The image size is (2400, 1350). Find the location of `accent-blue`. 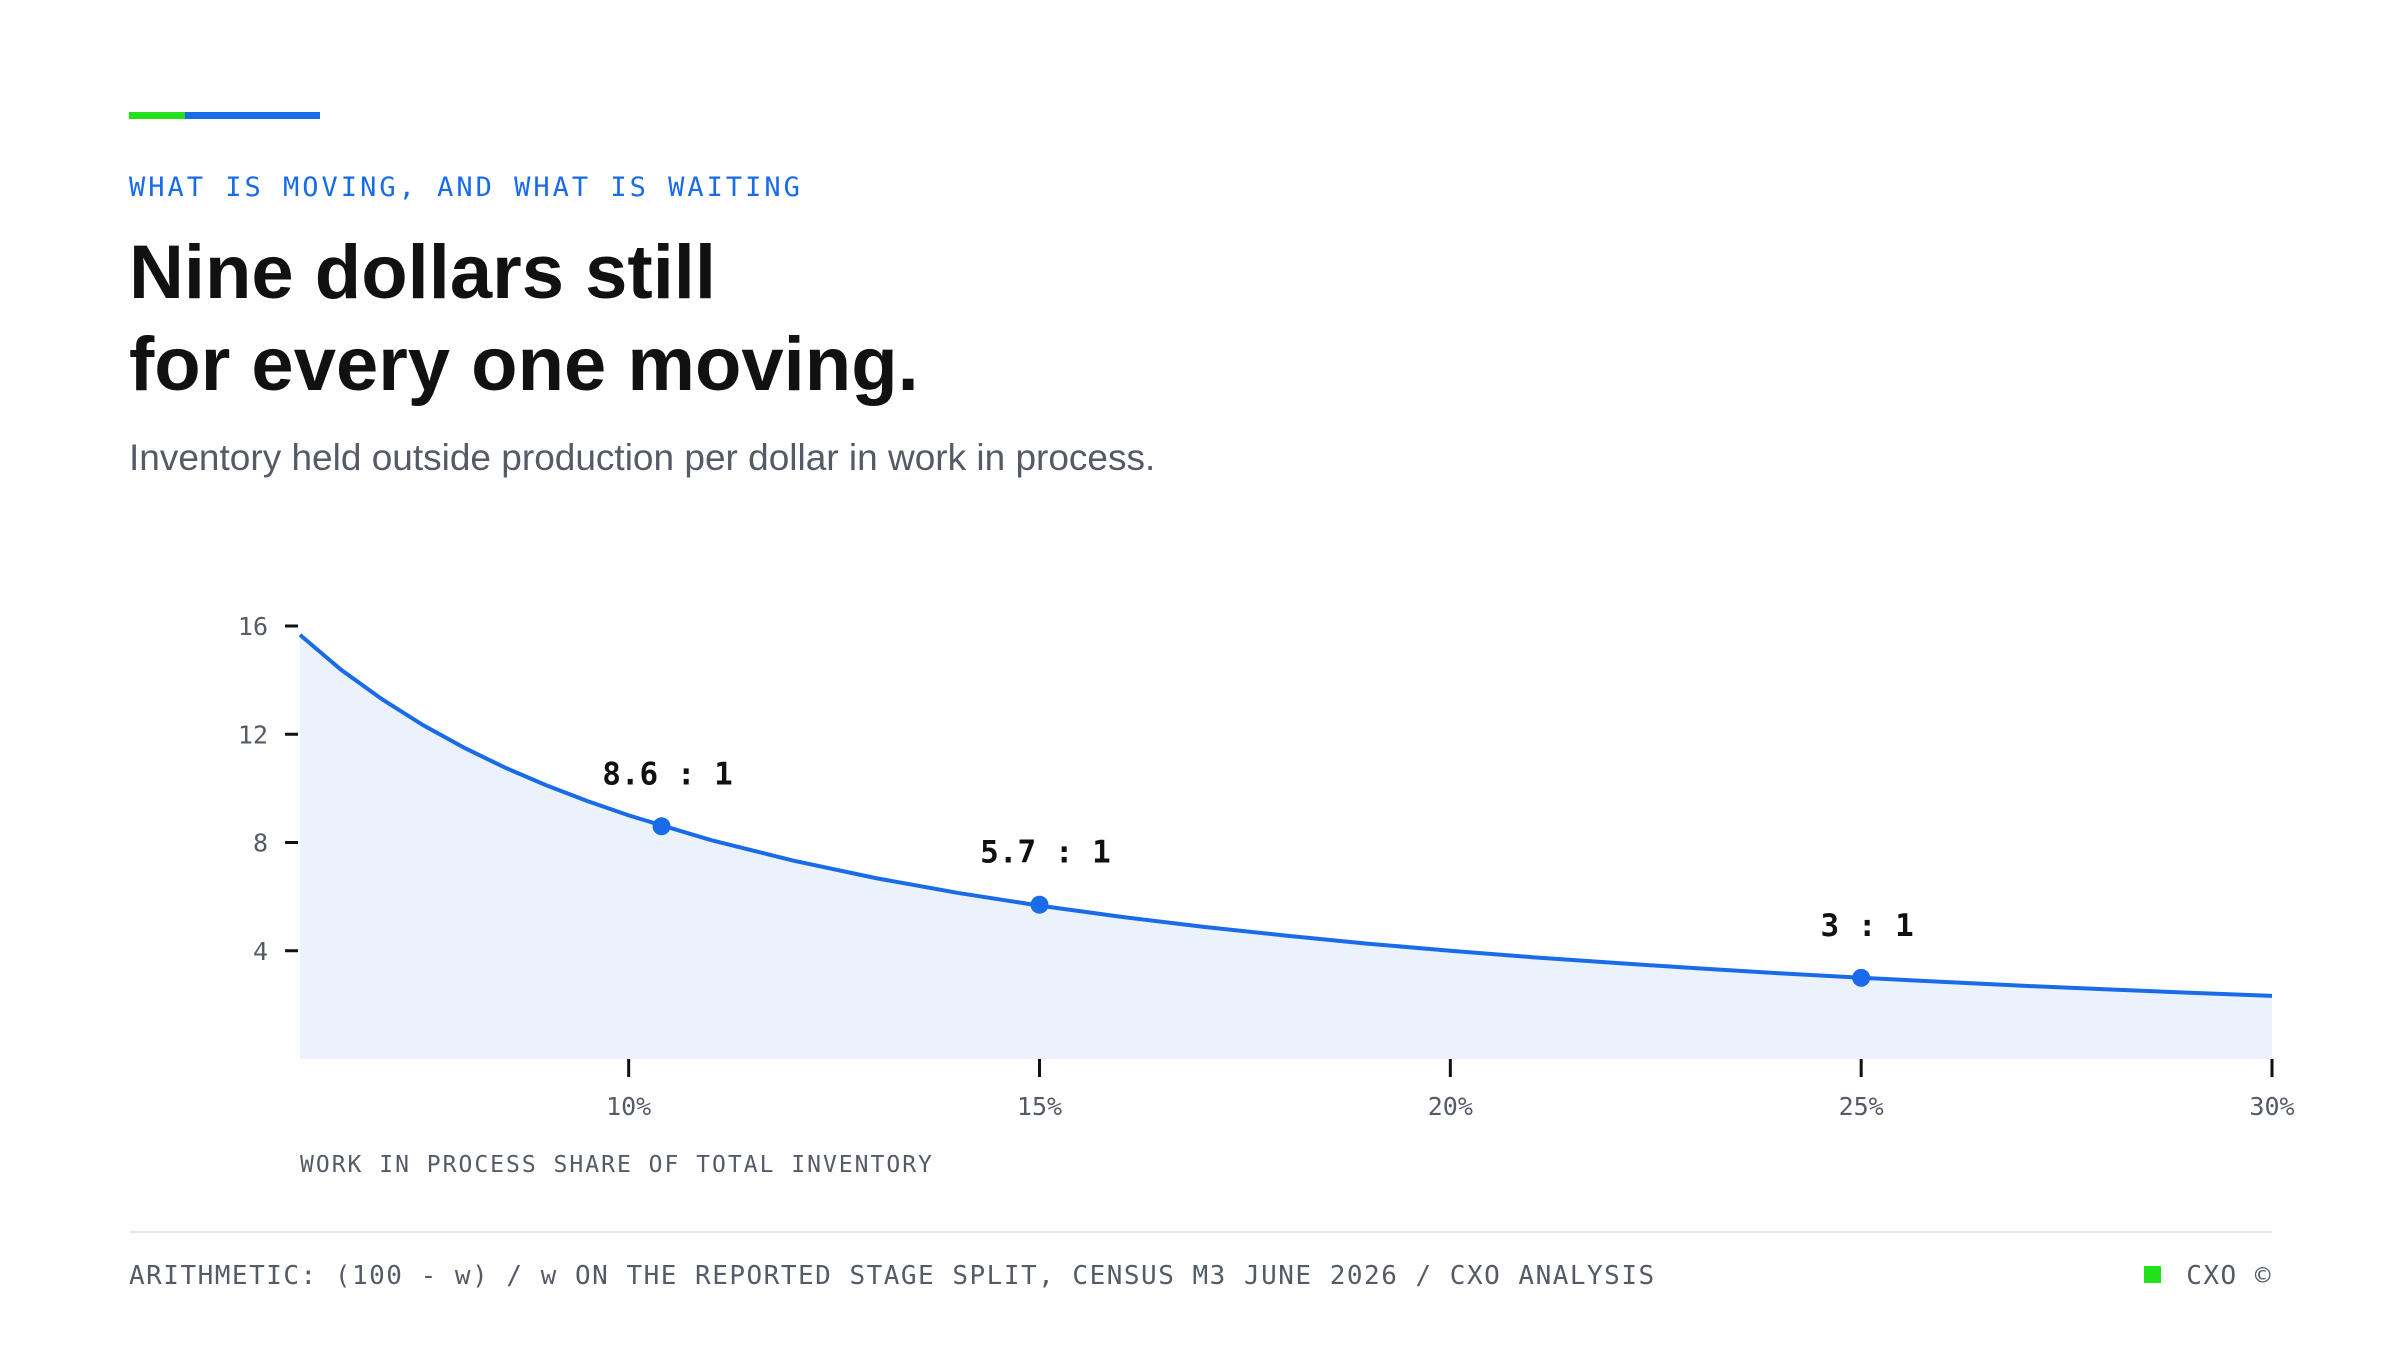

accent-blue is located at coordinates (252, 115).